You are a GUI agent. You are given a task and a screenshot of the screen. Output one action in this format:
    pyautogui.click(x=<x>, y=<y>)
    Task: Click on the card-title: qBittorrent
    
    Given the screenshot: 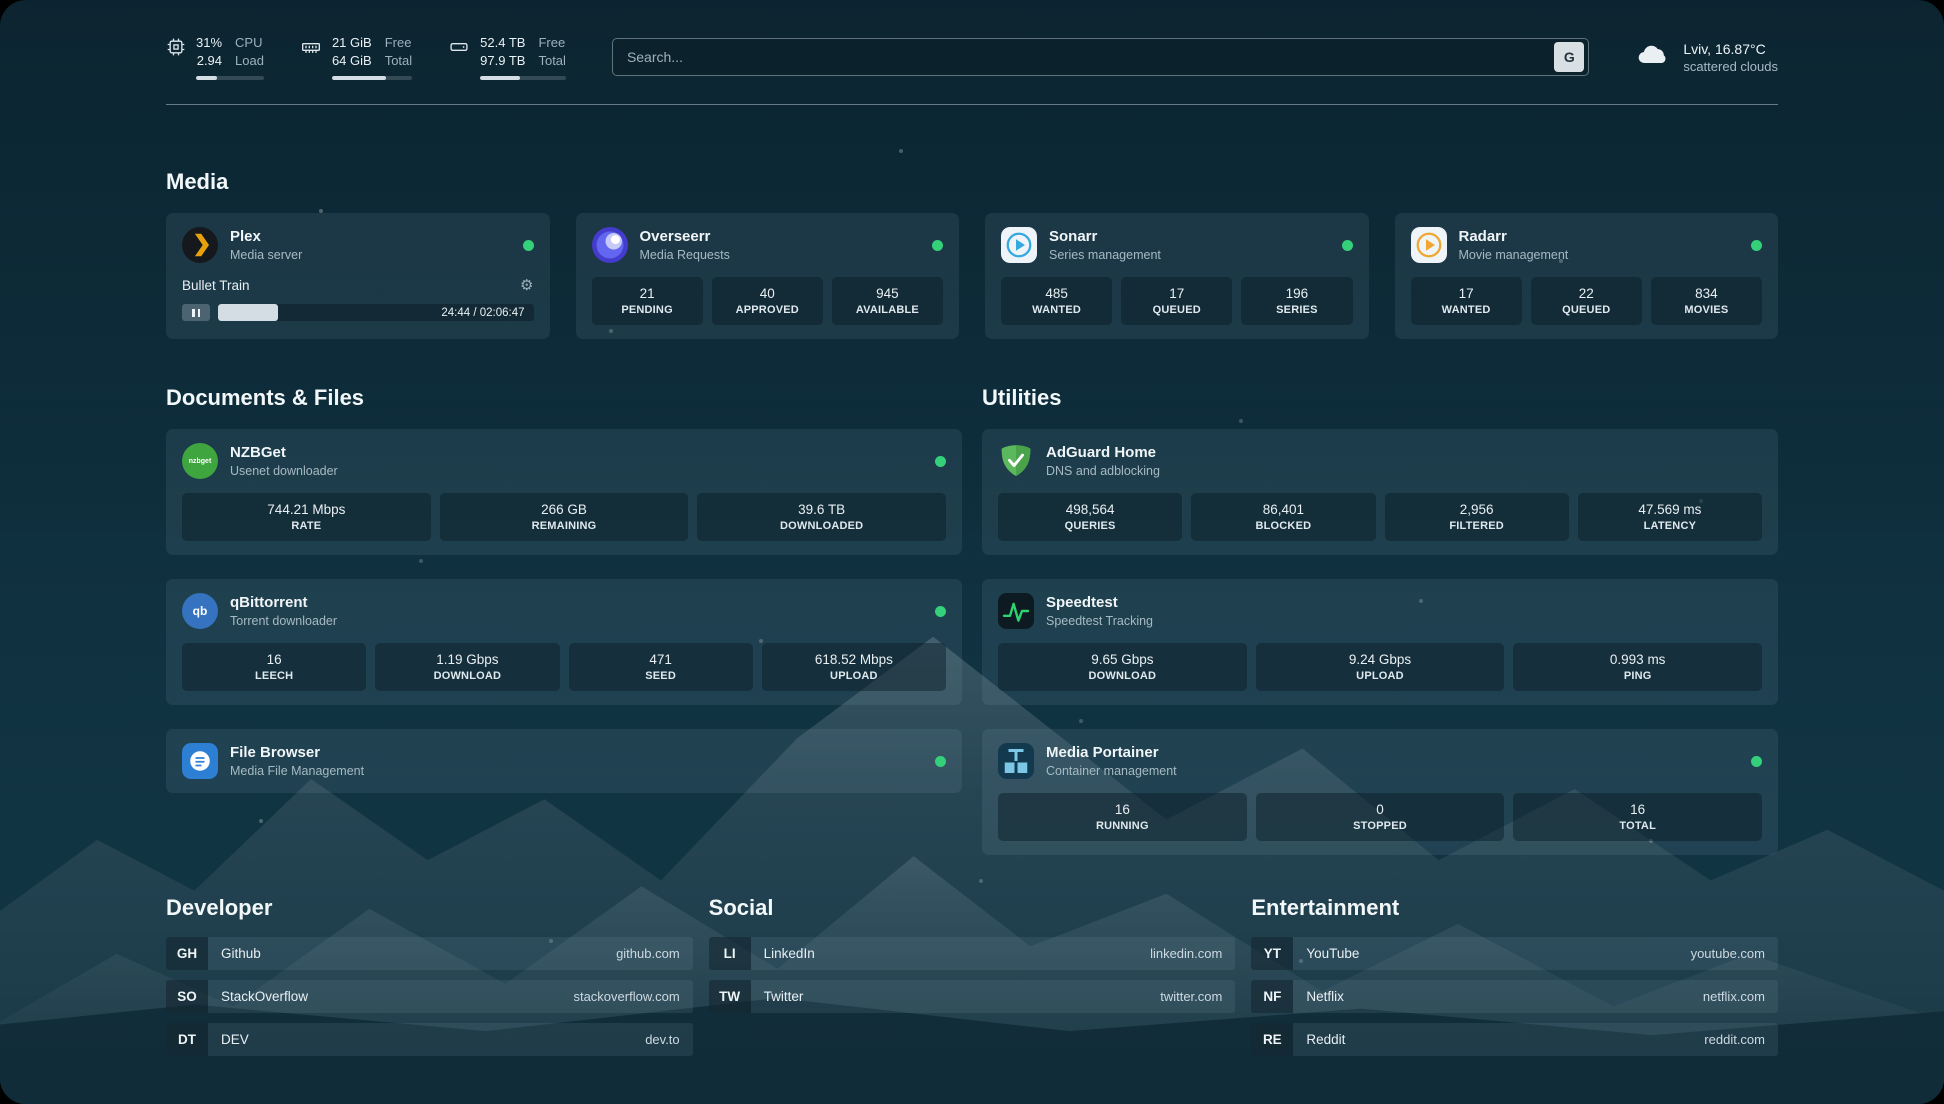 What is the action you would take?
    pyautogui.click(x=269, y=603)
    